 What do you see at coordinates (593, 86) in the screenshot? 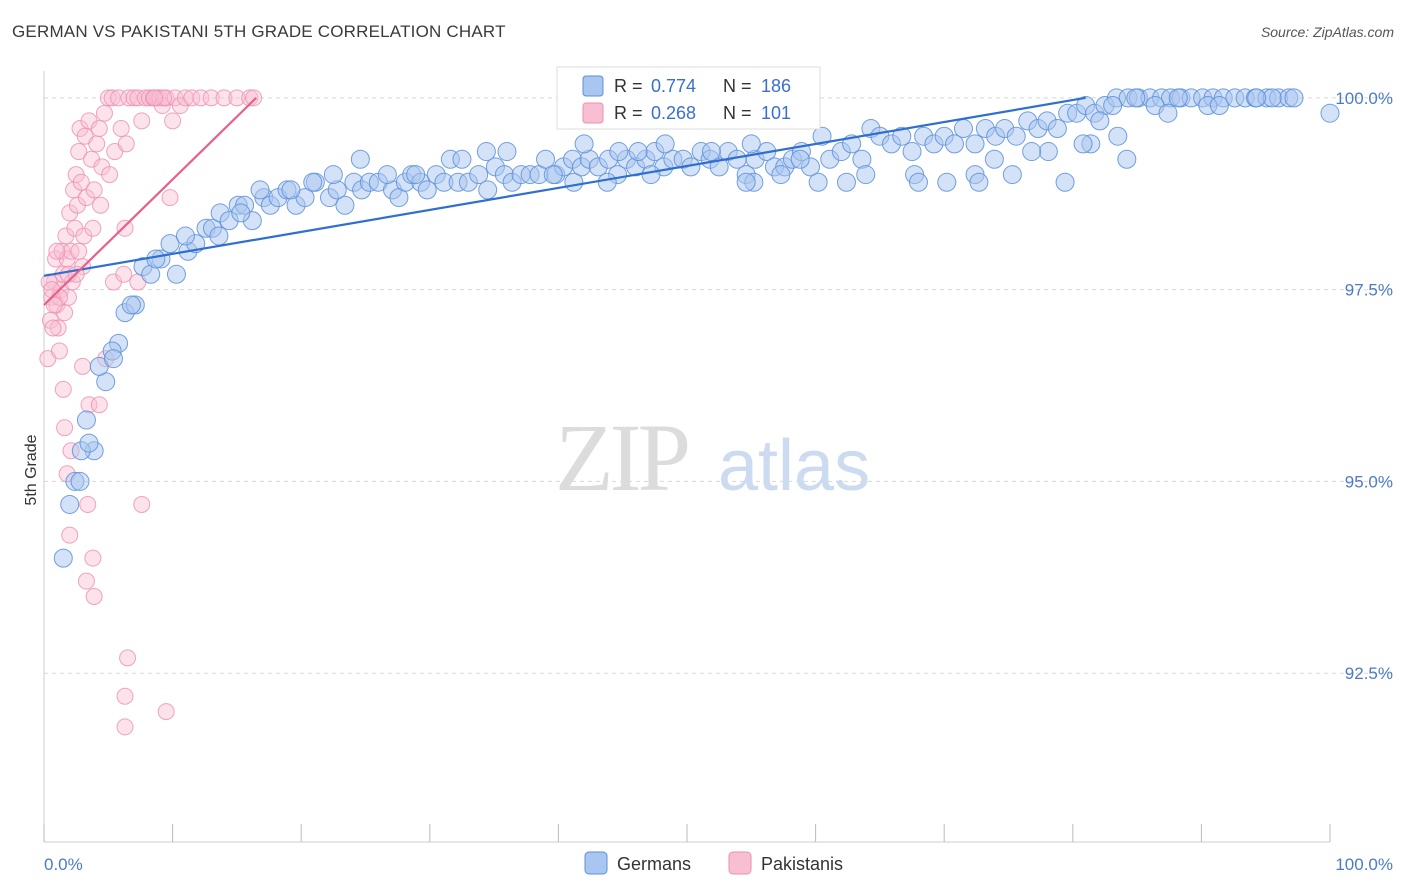
I see `germans-legend-swatch` at bounding box center [593, 86].